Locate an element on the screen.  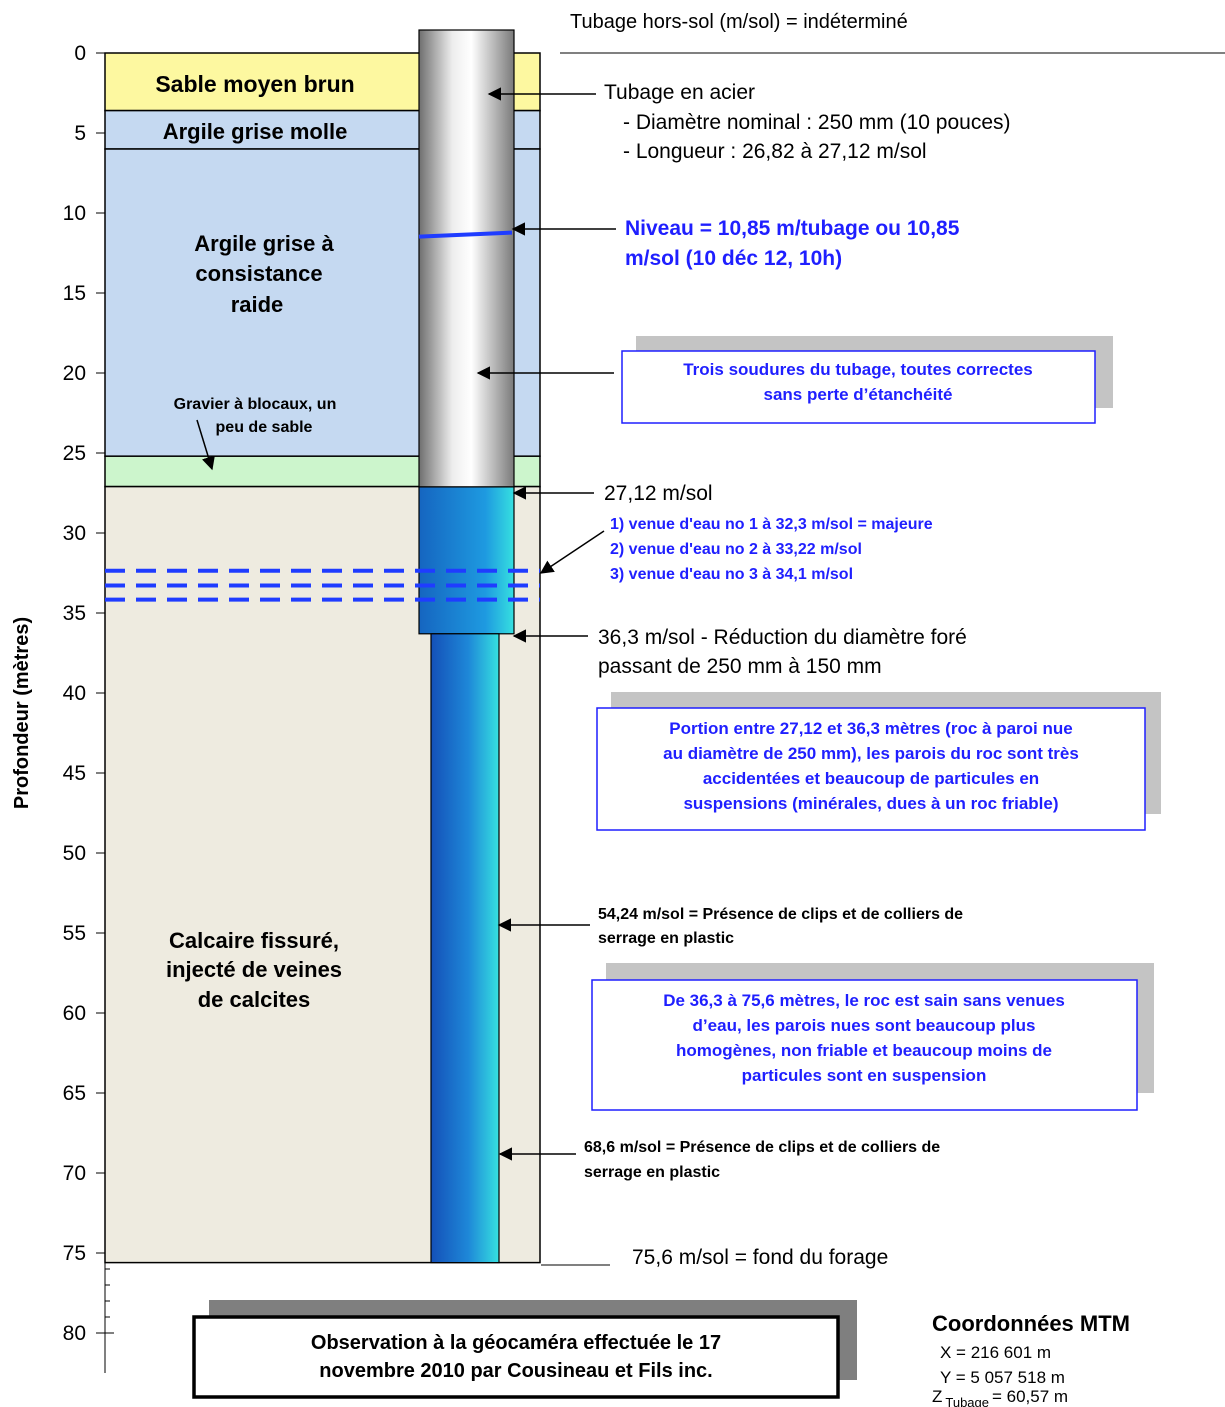
portion-text-3: accidentées et beaucoup de particules en is located at coordinates (871, 778).